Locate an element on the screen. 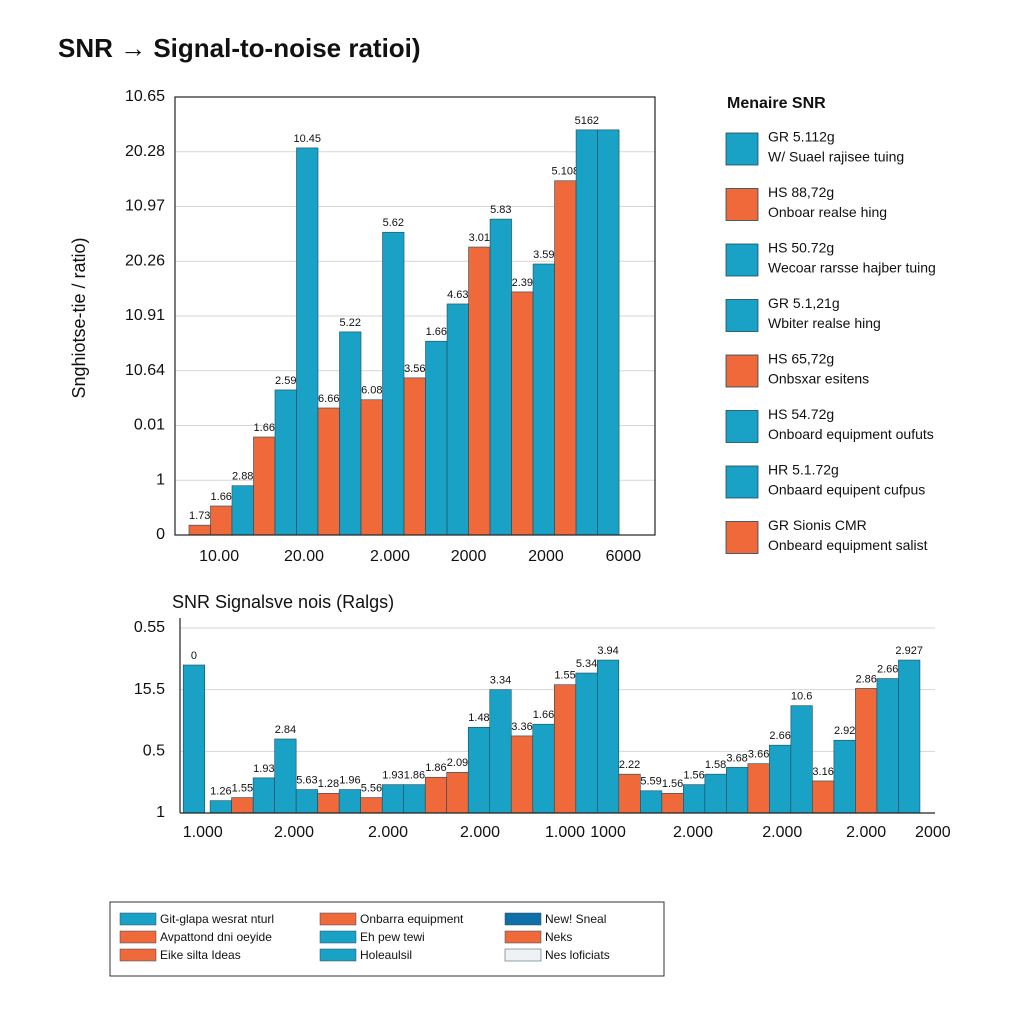 This screenshot has width=1024, height=1024. data-label: 2.59 is located at coordinates (285, 381).